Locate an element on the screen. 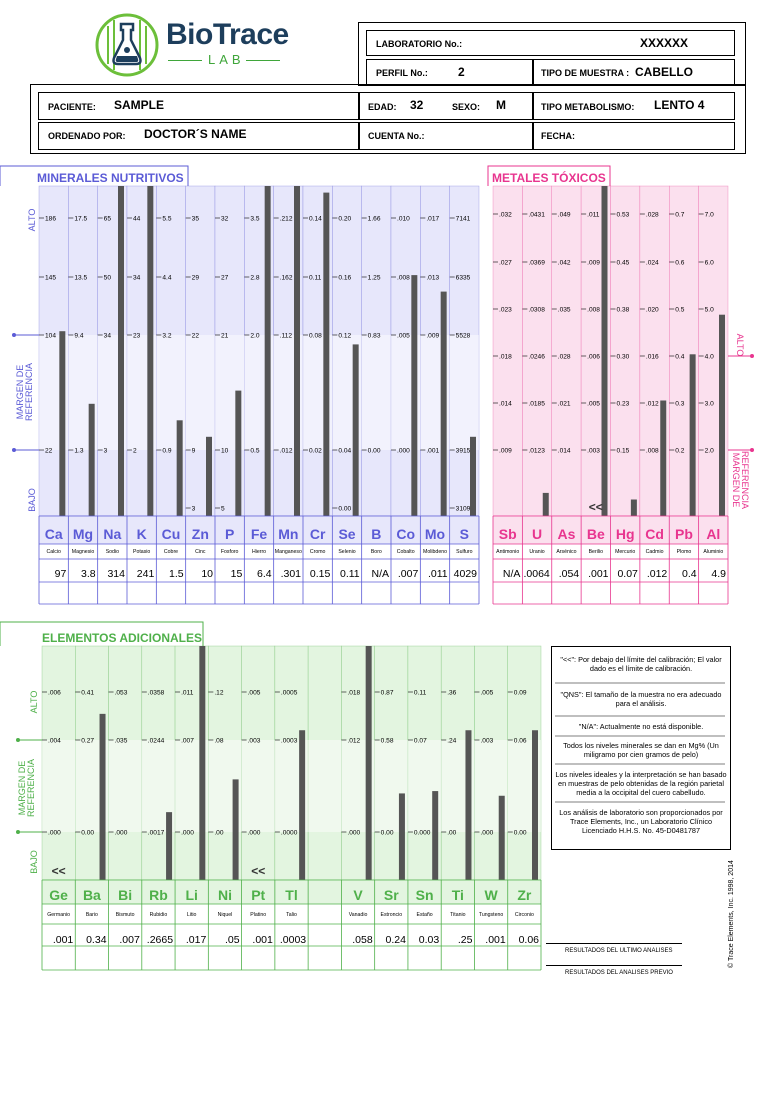 The image size is (778, 1100). element-symbol: Mg is located at coordinates (83, 534).